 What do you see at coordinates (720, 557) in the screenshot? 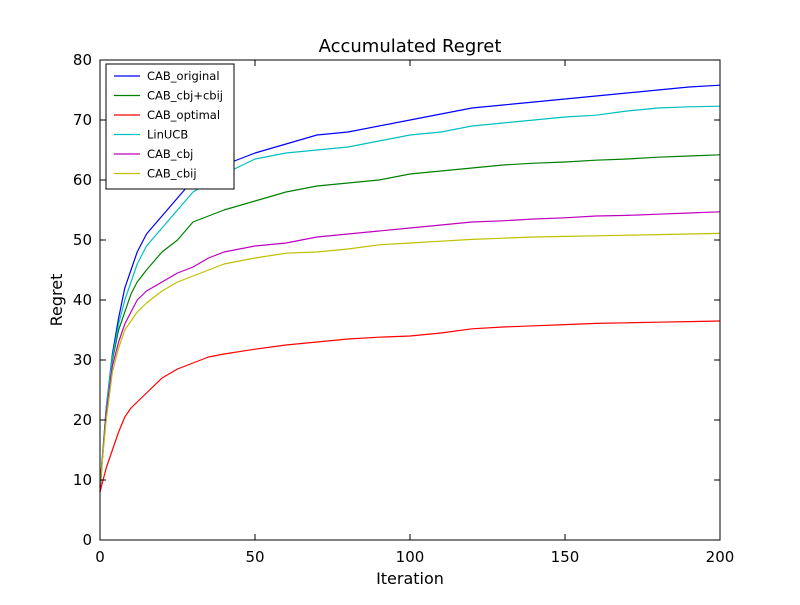
I see `x-tick-label: 200` at bounding box center [720, 557].